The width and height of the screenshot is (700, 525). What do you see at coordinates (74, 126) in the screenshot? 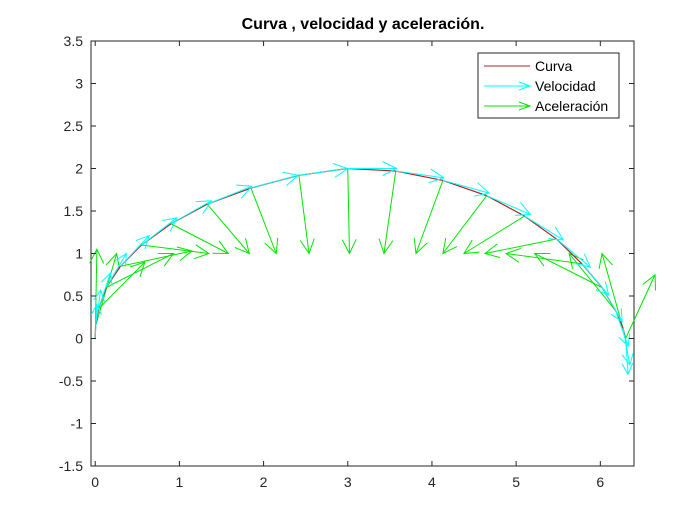
I see `y-tick-label: 2.5` at bounding box center [74, 126].